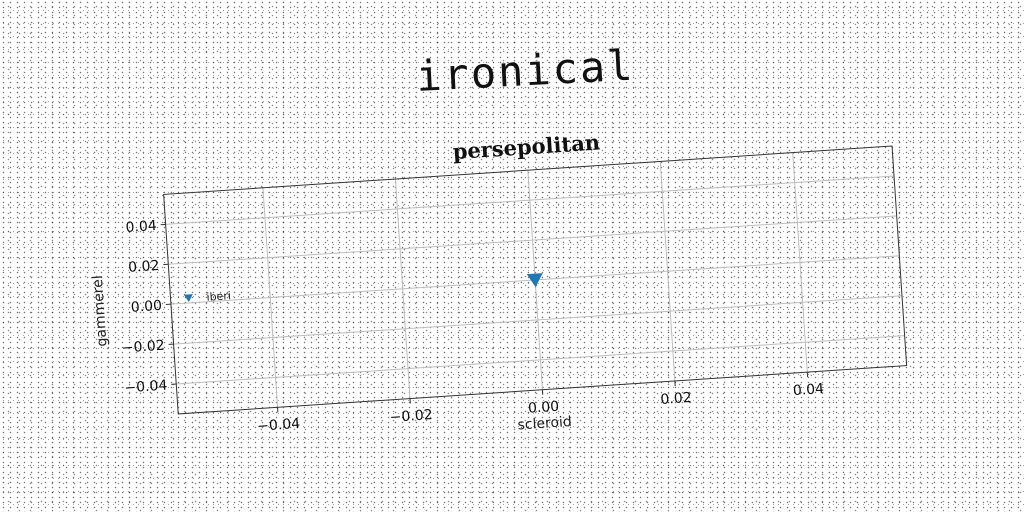 This screenshot has height=512, width=1024. Describe the element at coordinates (143, 347) in the screenshot. I see `y-tick-label-1: −0.02` at that location.